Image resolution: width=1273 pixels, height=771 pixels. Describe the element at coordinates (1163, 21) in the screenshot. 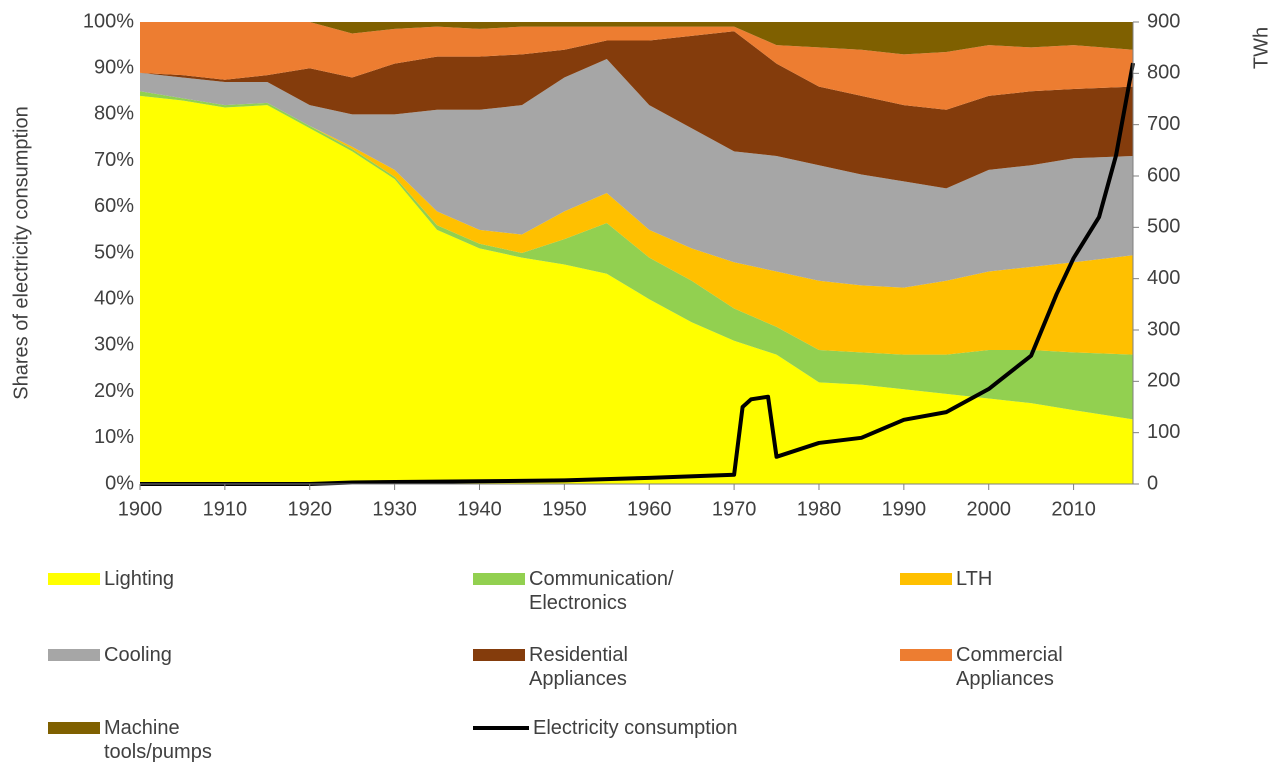

I see `y2-tick-label: 900` at that location.